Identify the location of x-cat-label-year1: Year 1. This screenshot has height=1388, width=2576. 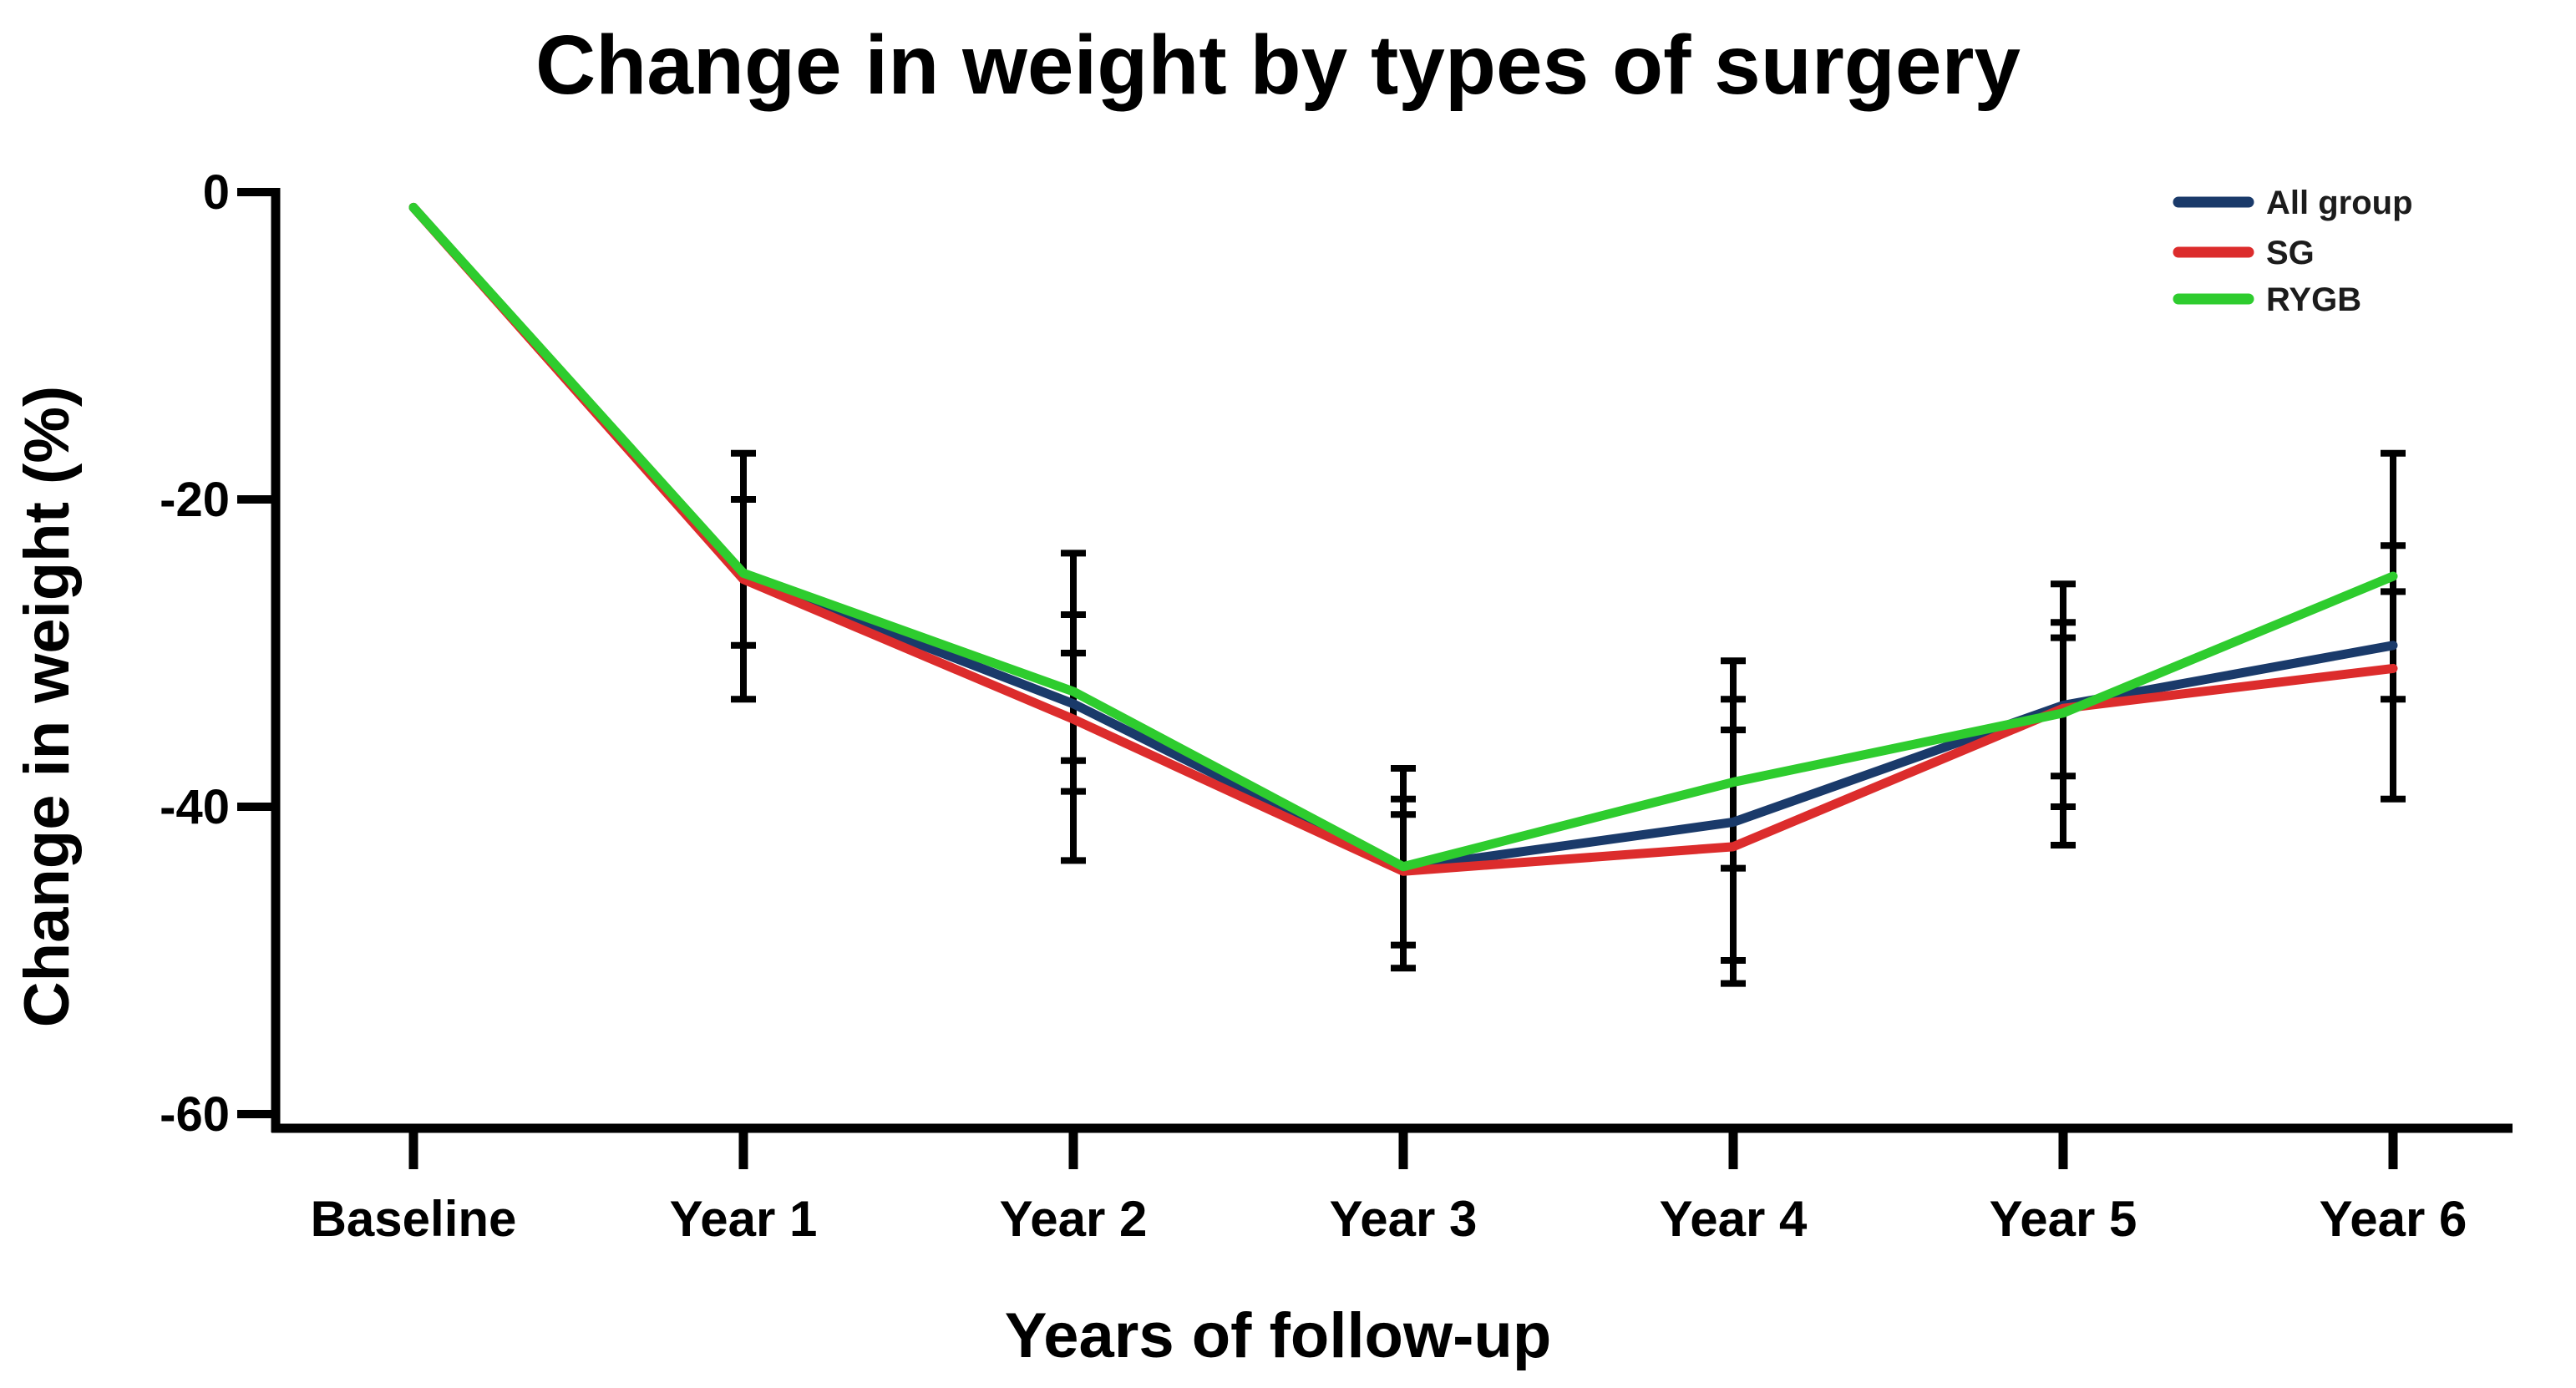
(744, 1219).